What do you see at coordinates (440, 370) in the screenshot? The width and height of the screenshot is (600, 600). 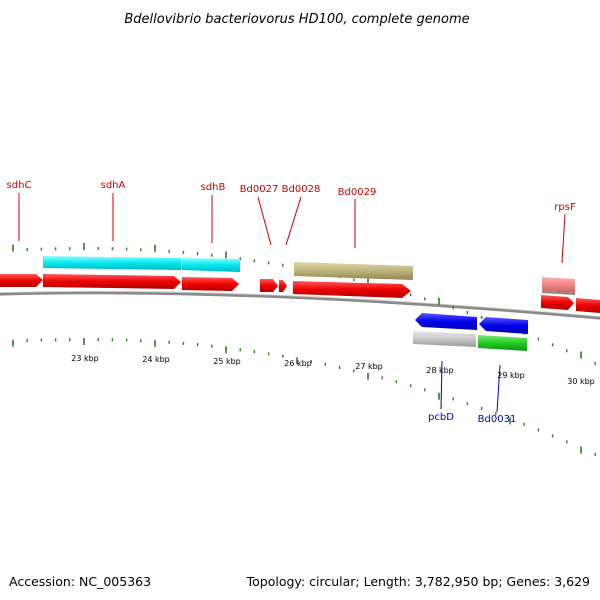 I see `kbp-label-28: 28 kbp` at bounding box center [440, 370].